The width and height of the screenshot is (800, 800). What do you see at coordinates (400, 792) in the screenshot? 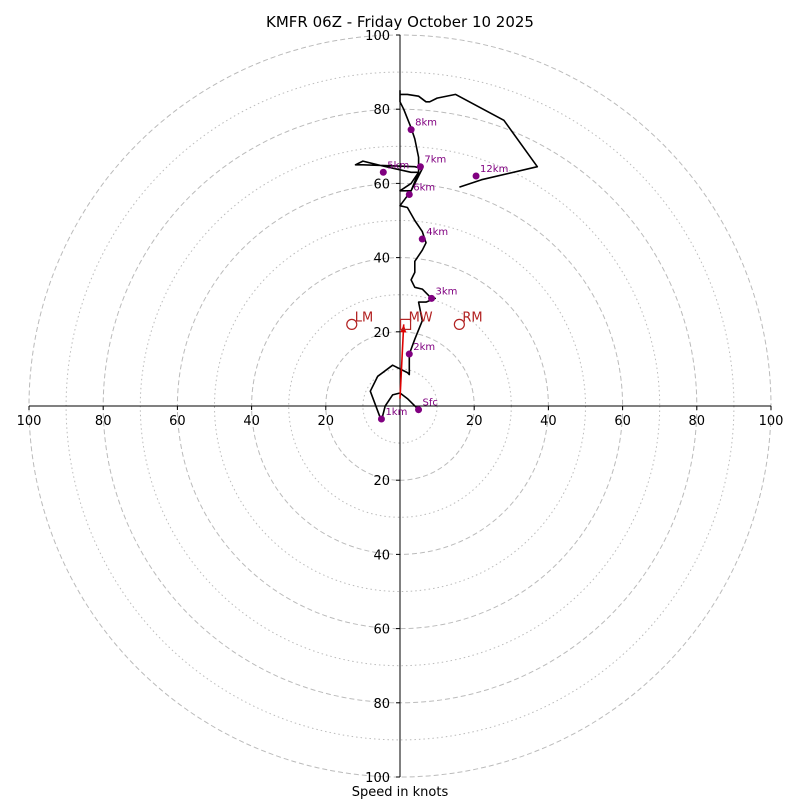
I see `x-axis-label: Speed in knots` at bounding box center [400, 792].